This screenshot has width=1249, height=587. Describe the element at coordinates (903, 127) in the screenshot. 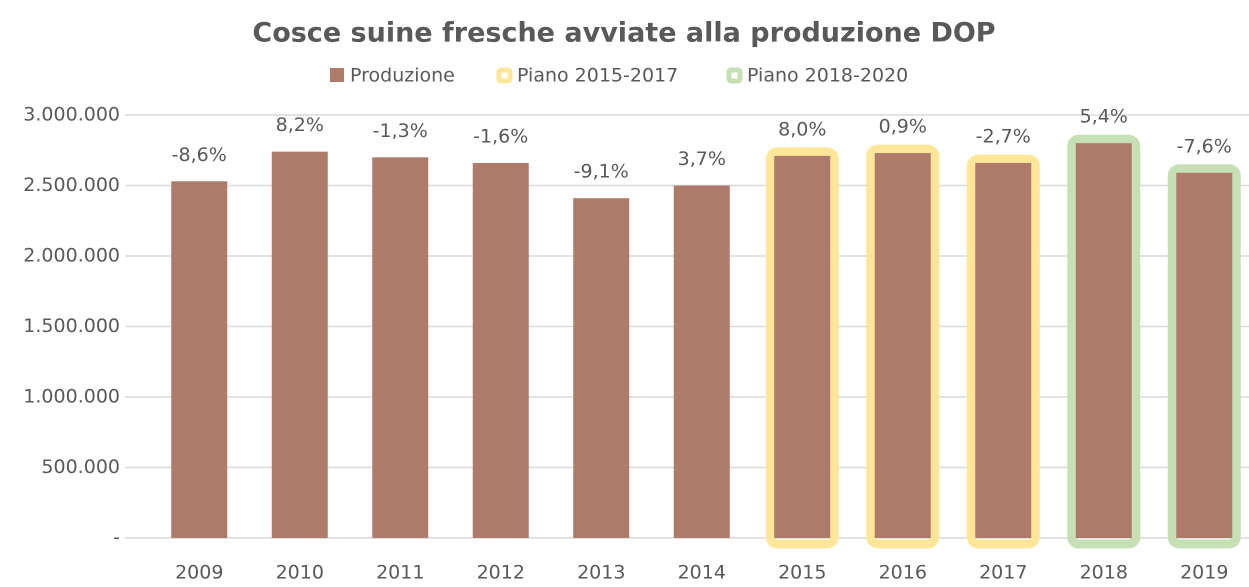

I see `annotation: 0,9%` at that location.